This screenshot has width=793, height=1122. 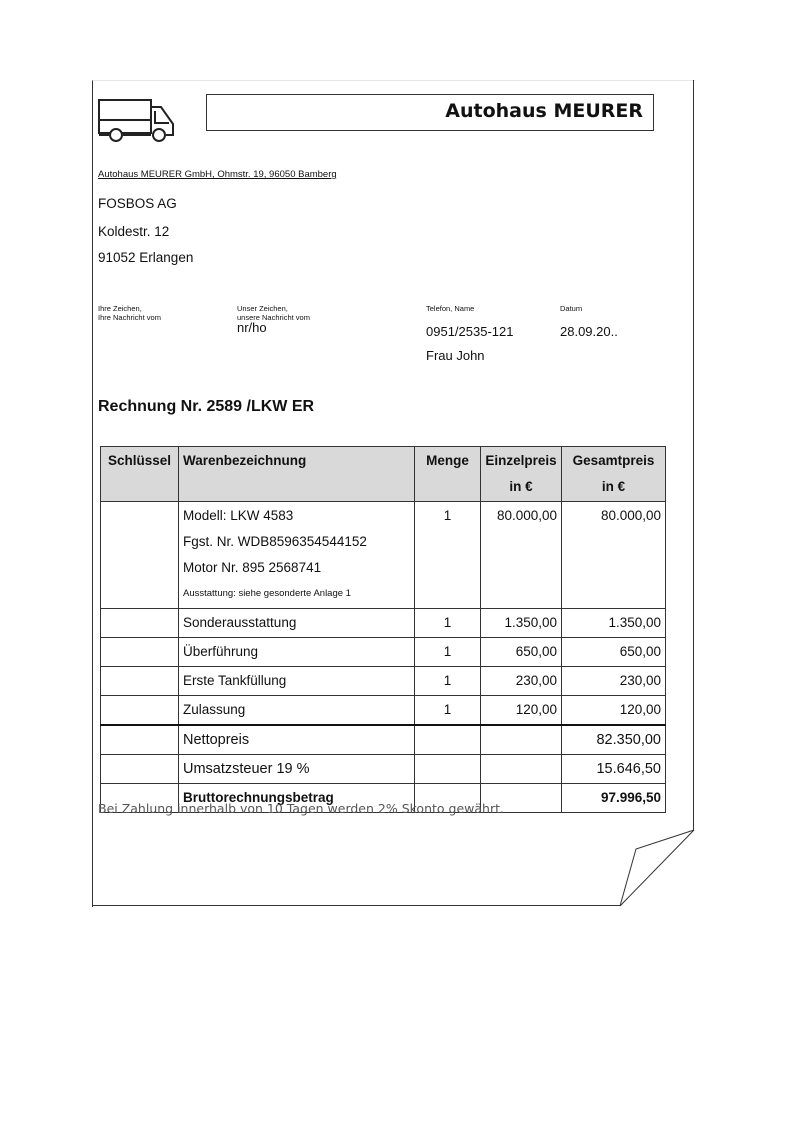 What do you see at coordinates (252, 567) in the screenshot?
I see `desc-line: Motor Nr. 895 2568741` at bounding box center [252, 567].